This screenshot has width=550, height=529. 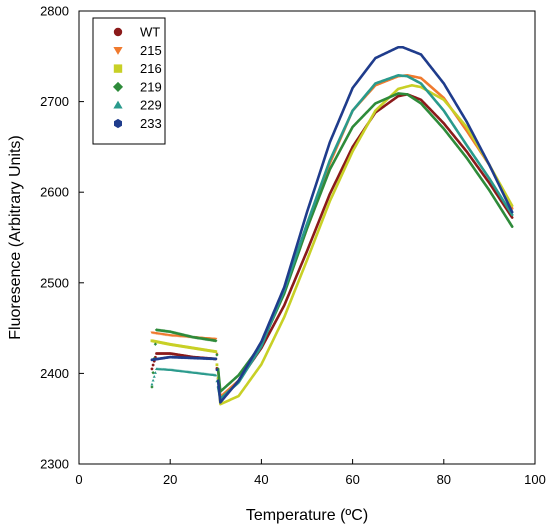 I want to click on legend: WT 215 216 219 229 233, so click(x=129, y=81).